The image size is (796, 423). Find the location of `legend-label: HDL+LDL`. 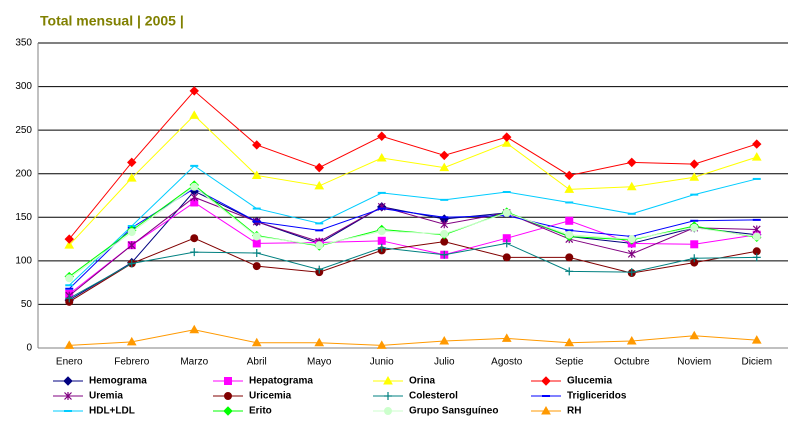

legend-label: HDL+LDL is located at coordinates (112, 411).